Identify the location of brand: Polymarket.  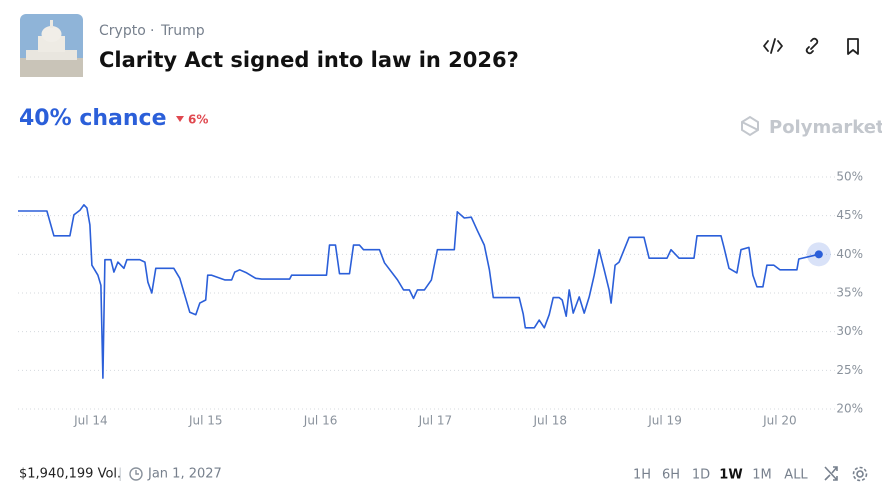
(825, 127).